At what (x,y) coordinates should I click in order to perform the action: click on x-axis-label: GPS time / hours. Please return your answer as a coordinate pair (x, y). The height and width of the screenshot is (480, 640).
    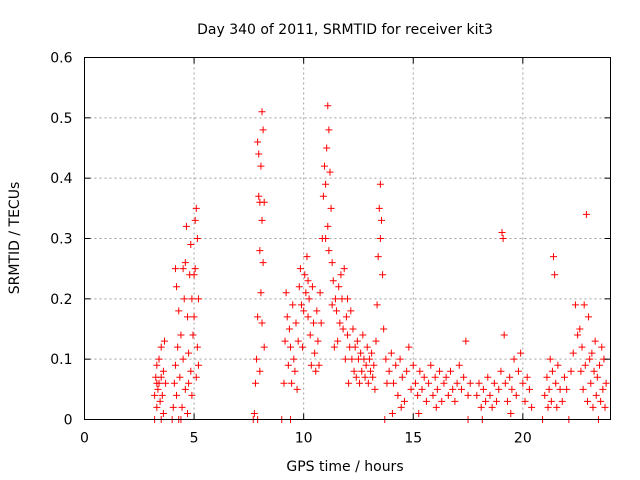
    Looking at the image, I should click on (344, 467).